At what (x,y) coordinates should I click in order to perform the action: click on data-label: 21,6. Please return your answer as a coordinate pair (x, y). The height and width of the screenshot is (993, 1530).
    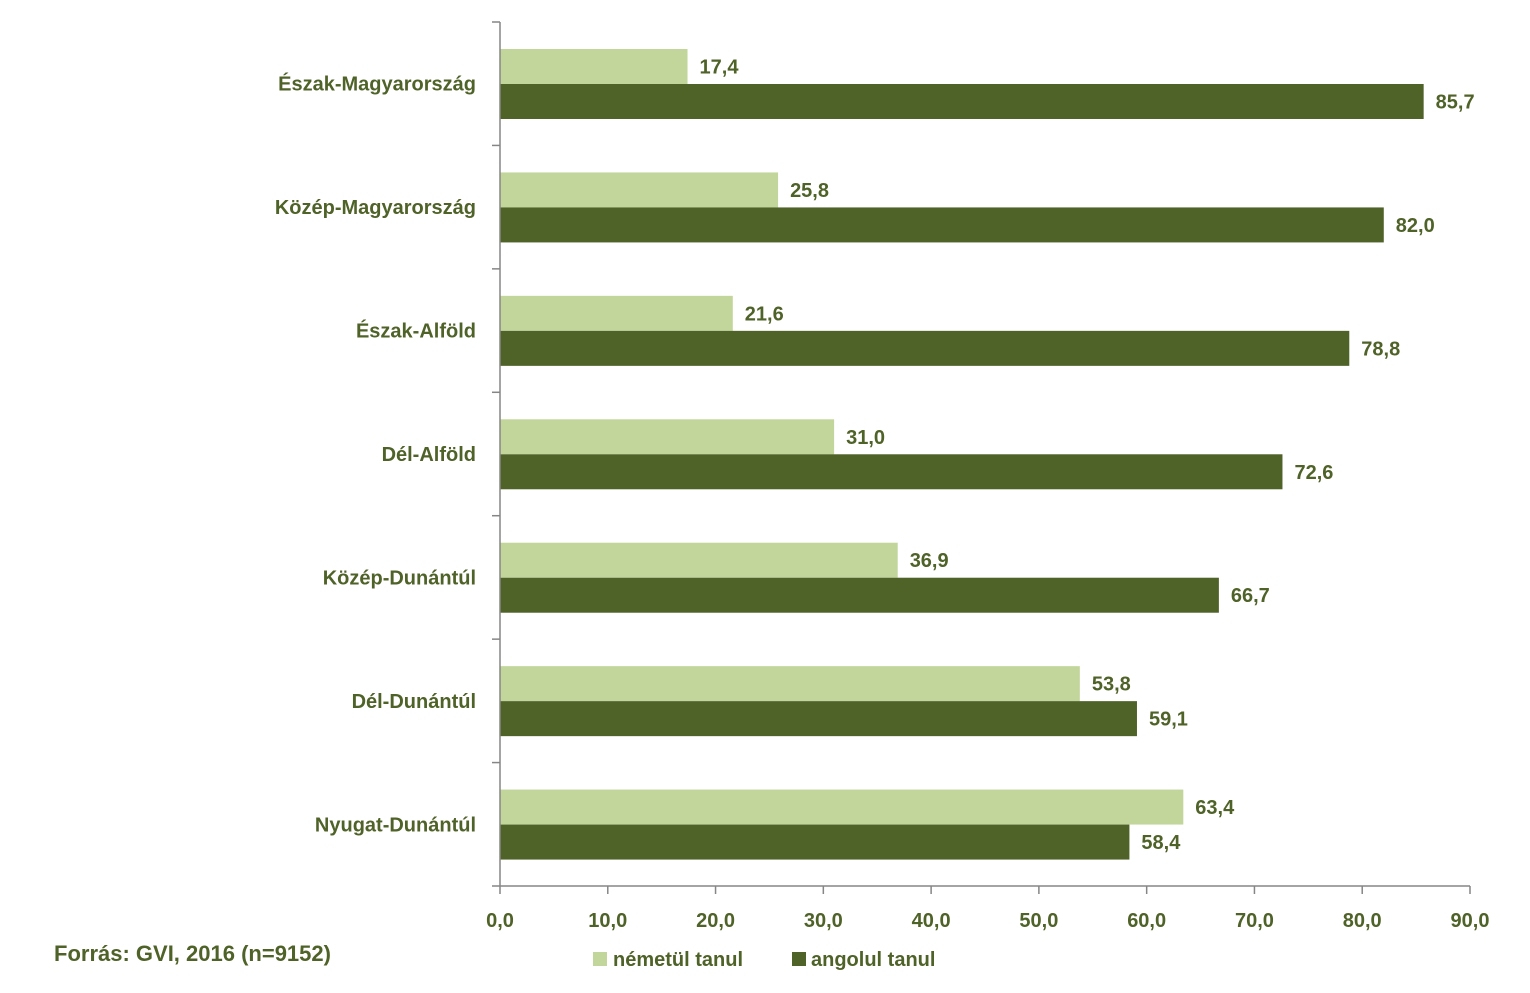
    Looking at the image, I should click on (764, 314).